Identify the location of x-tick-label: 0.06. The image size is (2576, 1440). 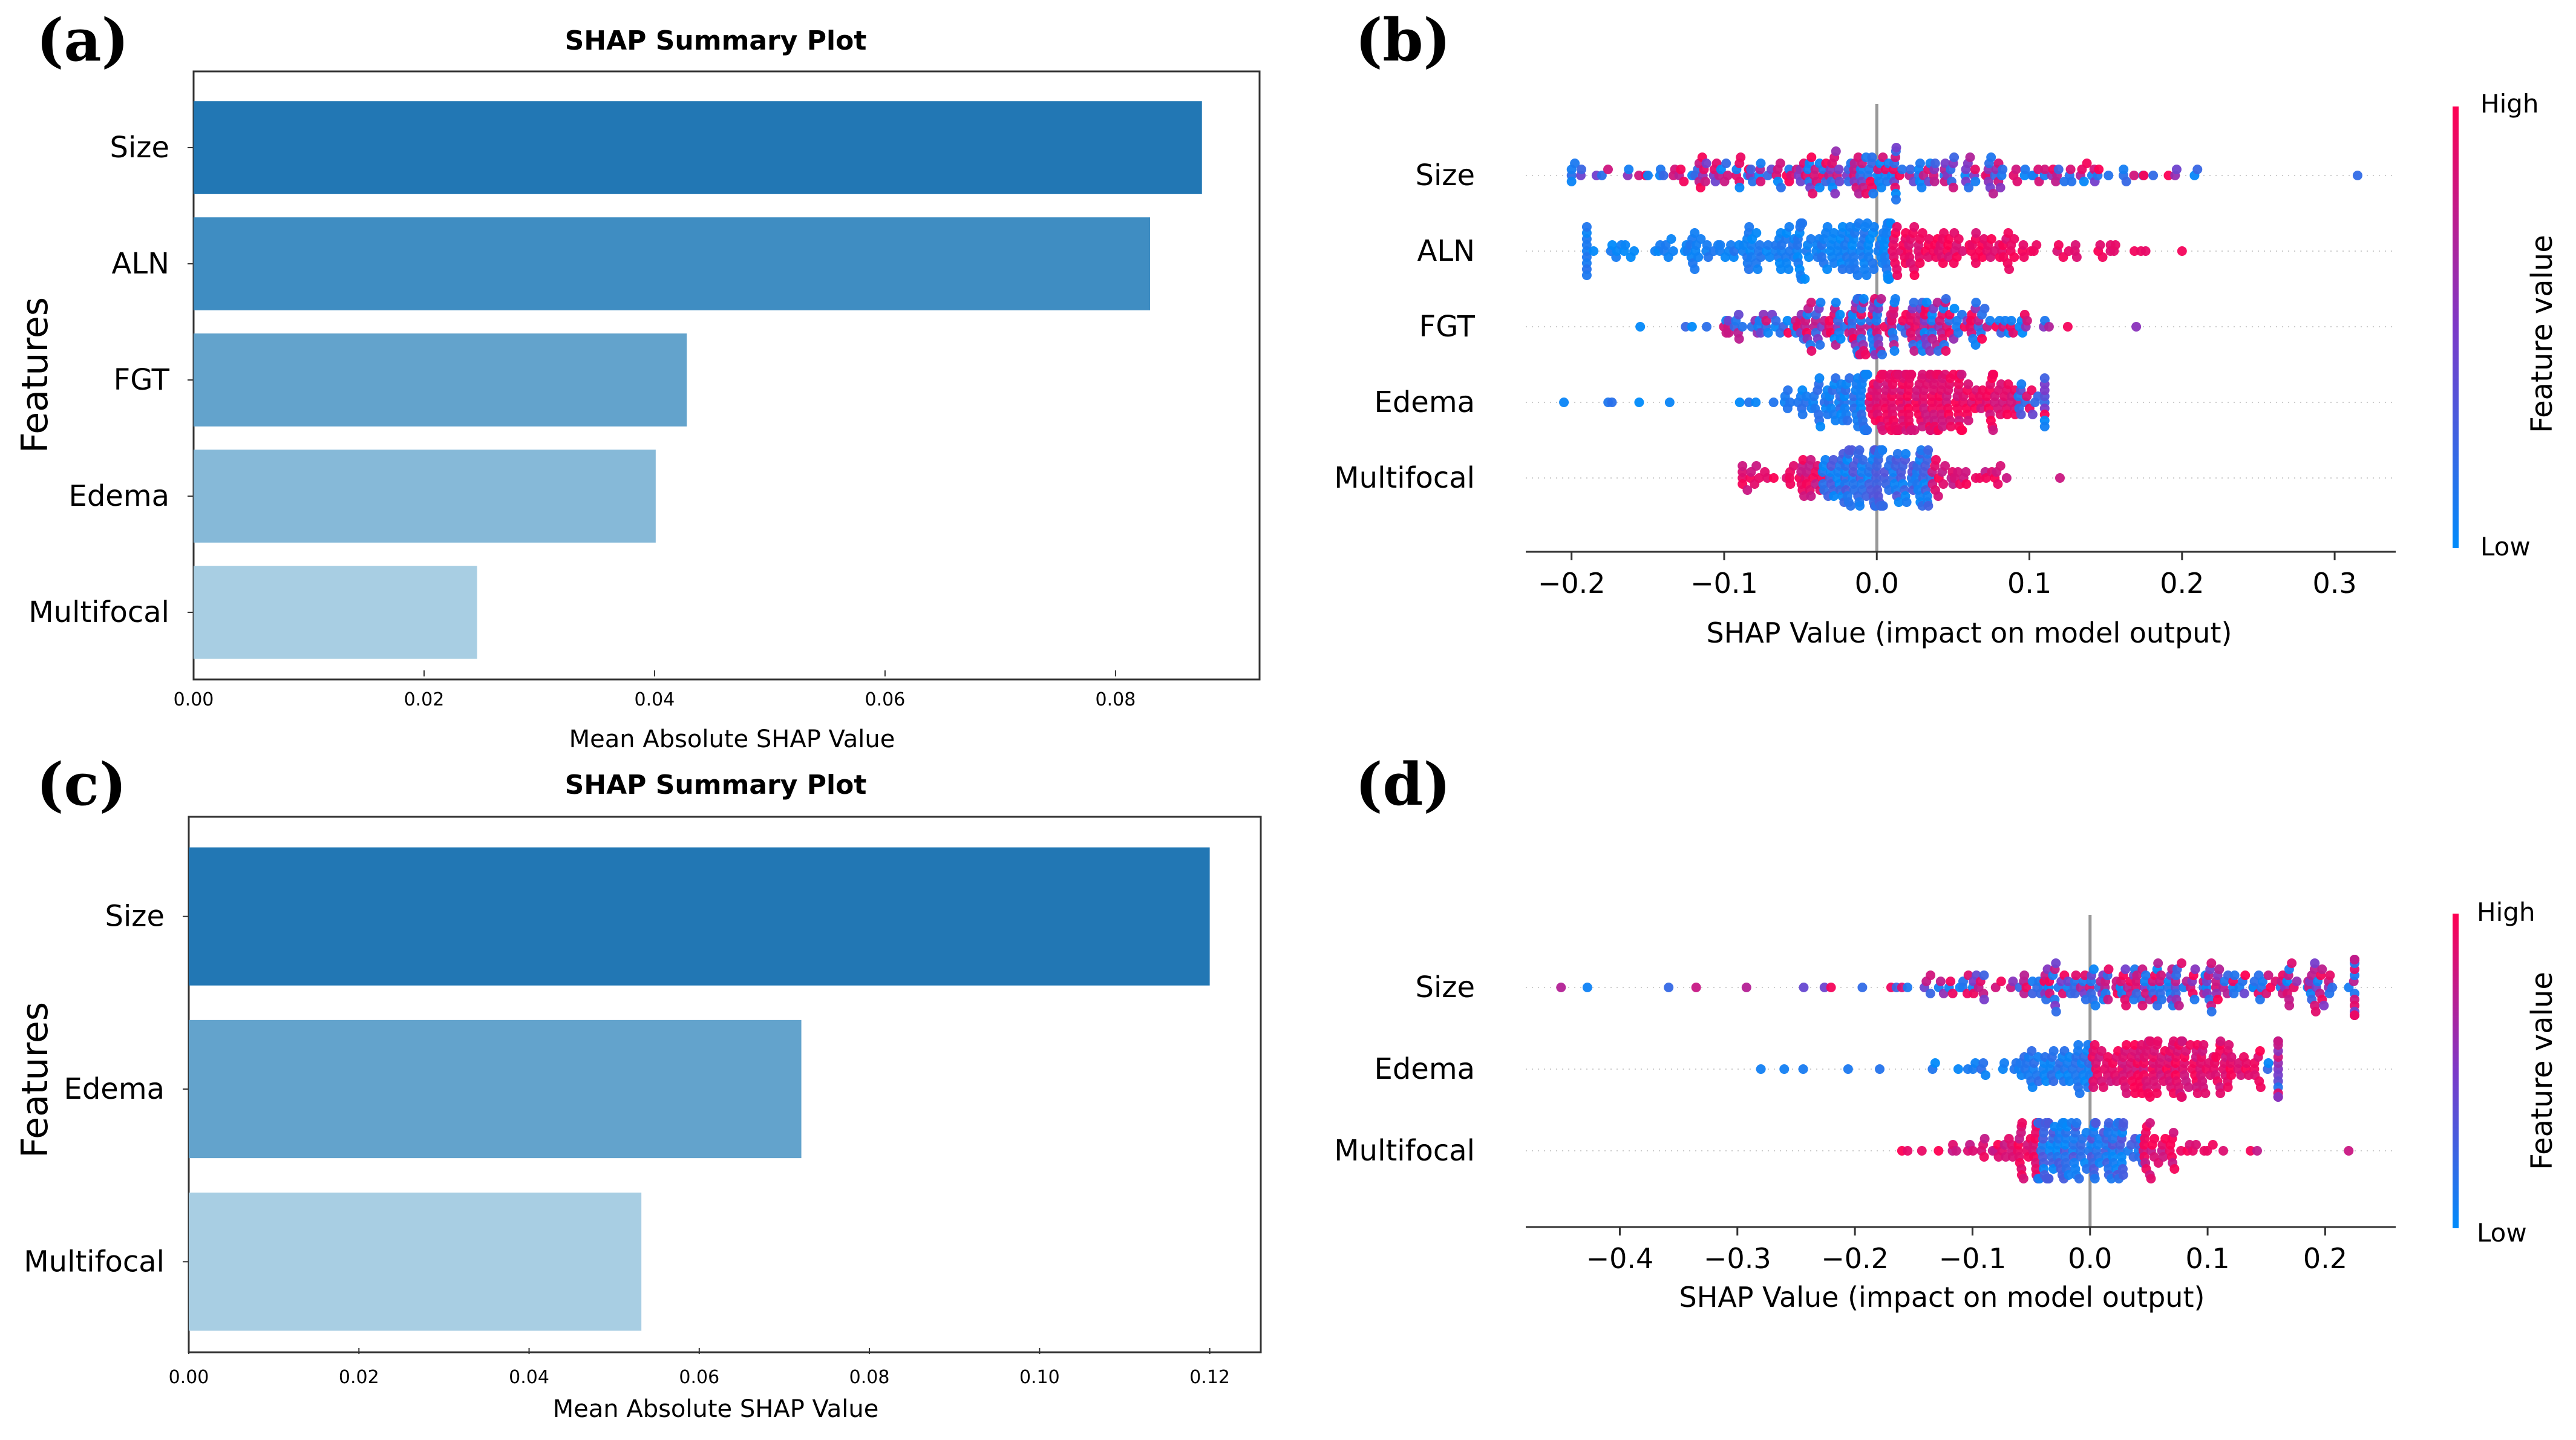
(699, 1377).